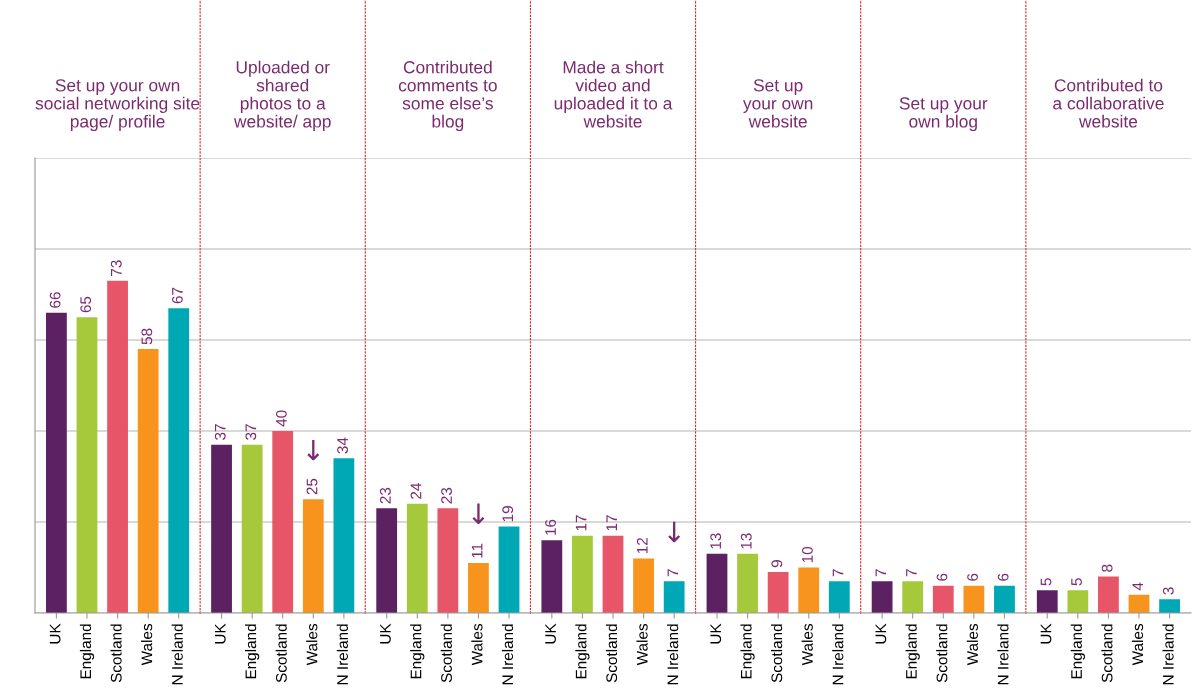  I want to click on chart-title: Contributed comments to some else’s blog, so click(447, 96).